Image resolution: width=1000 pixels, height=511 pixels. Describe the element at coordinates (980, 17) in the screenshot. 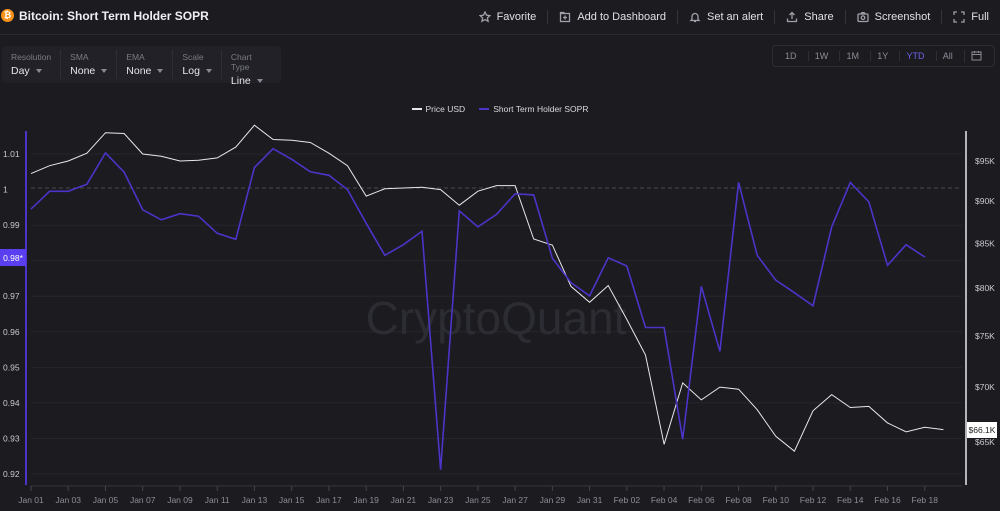

I see `fullscreen-label: Full` at that location.